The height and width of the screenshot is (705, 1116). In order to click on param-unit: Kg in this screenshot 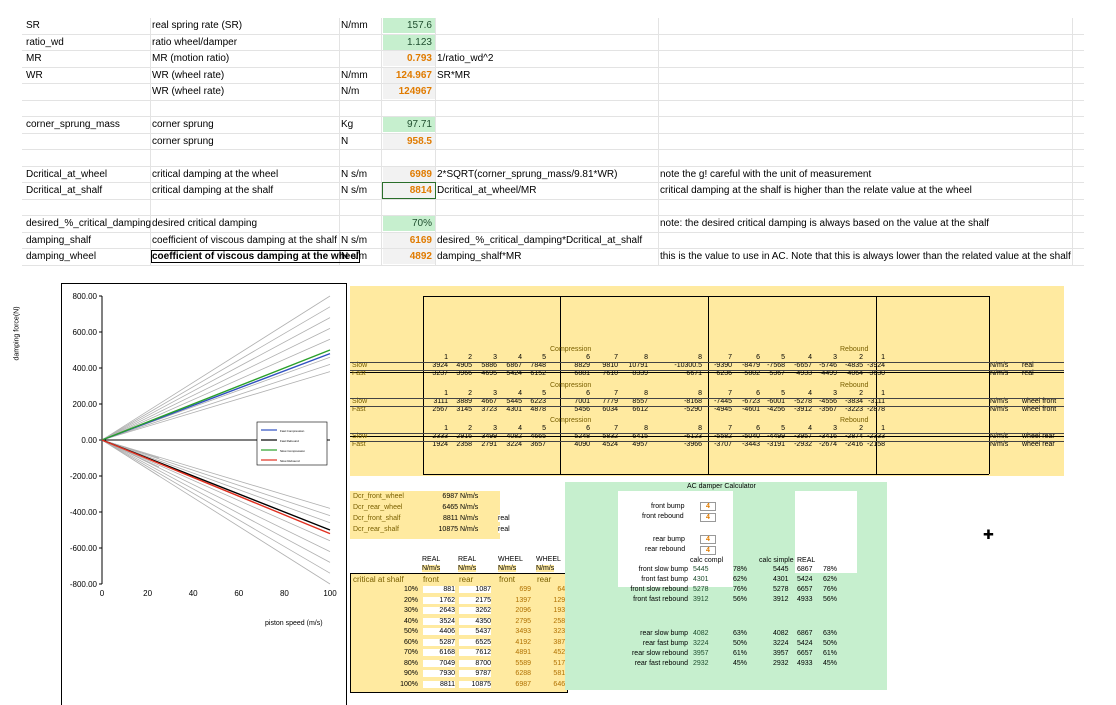, I will do `click(347, 124)`.